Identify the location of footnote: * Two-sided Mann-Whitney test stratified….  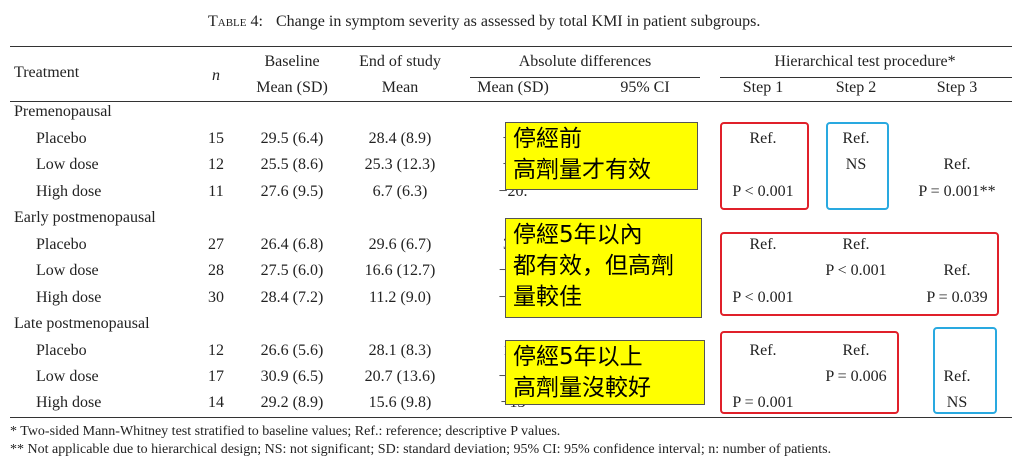
(285, 431).